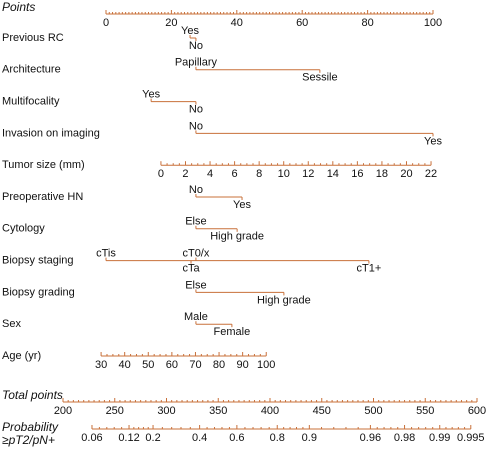 The width and height of the screenshot is (489, 451). Describe the element at coordinates (51, 133) in the screenshot. I see `row-label: Invasion on imaging` at that location.